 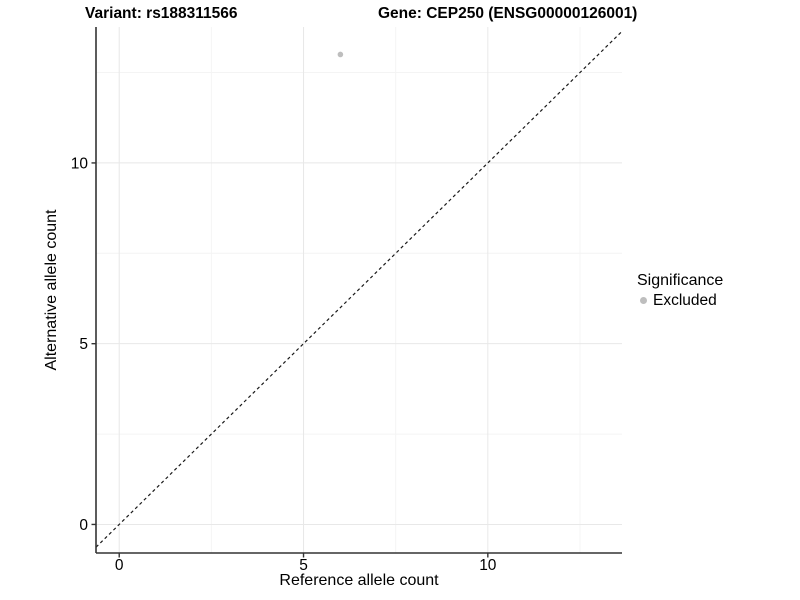 I want to click on y-axis-label: Alternative allele count, so click(x=51, y=290).